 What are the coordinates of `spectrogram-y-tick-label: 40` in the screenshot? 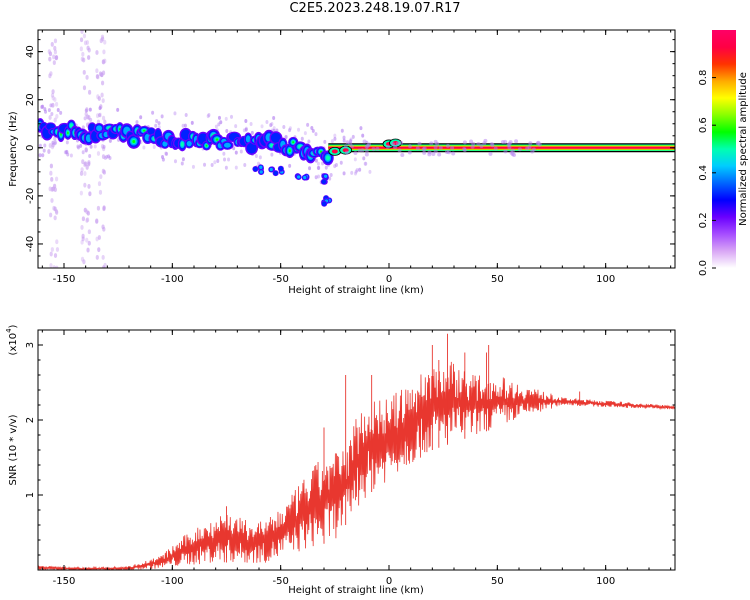 It's located at (30, 51).